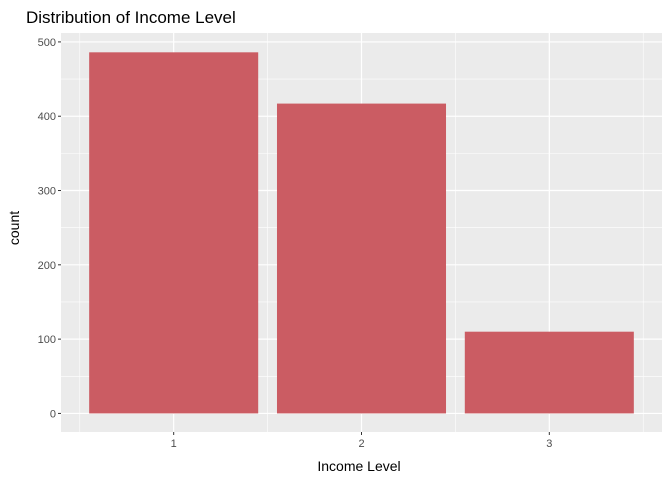 The height and width of the screenshot is (485, 672). Describe the element at coordinates (49, 228) in the screenshot. I see `y-axis: 0 100 200 300 400 500` at that location.